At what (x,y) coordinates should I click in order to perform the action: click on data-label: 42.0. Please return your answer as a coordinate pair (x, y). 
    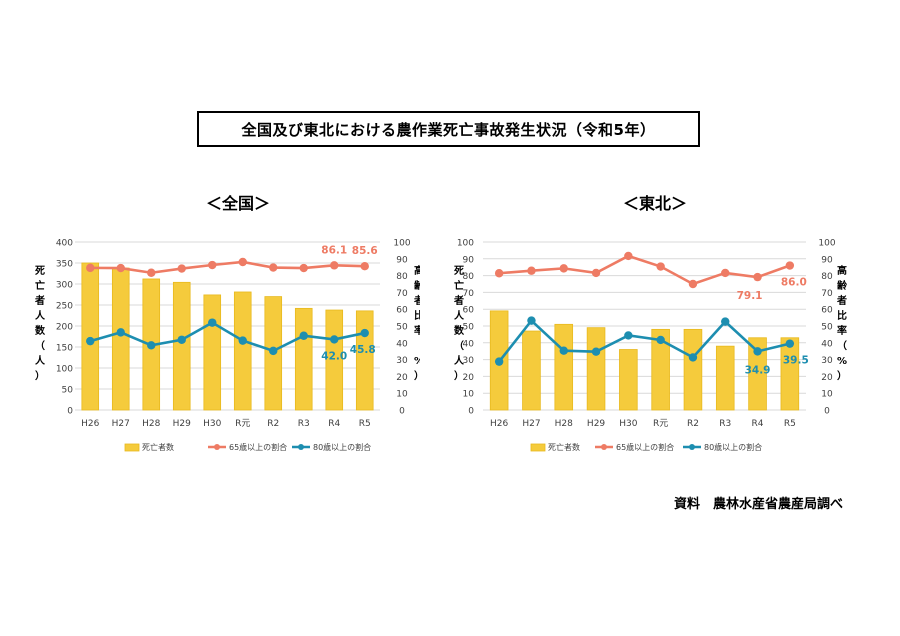
    Looking at the image, I should click on (334, 356).